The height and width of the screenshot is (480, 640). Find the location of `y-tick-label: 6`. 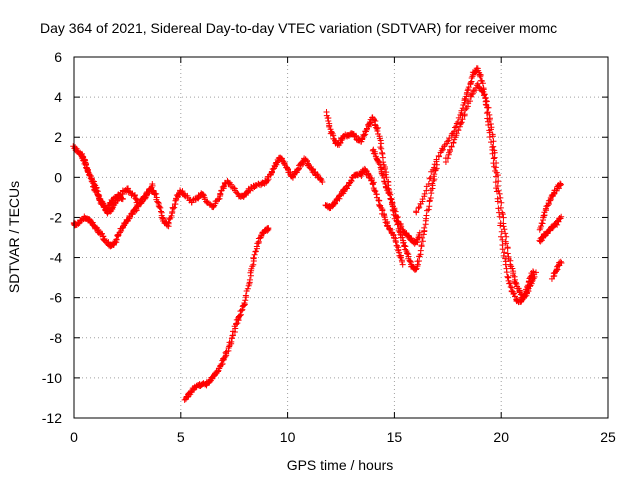

y-tick-label: 6 is located at coordinates (58, 57).